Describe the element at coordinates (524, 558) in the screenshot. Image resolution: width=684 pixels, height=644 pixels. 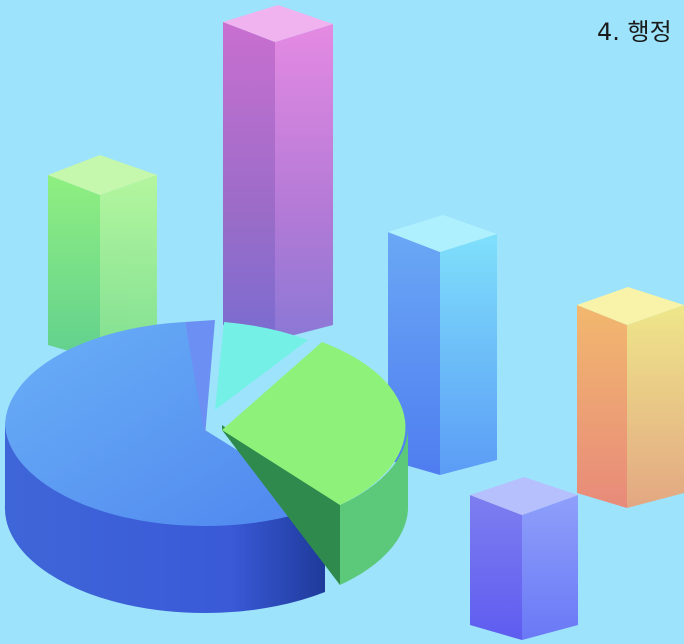
I see `violet-bar` at that location.